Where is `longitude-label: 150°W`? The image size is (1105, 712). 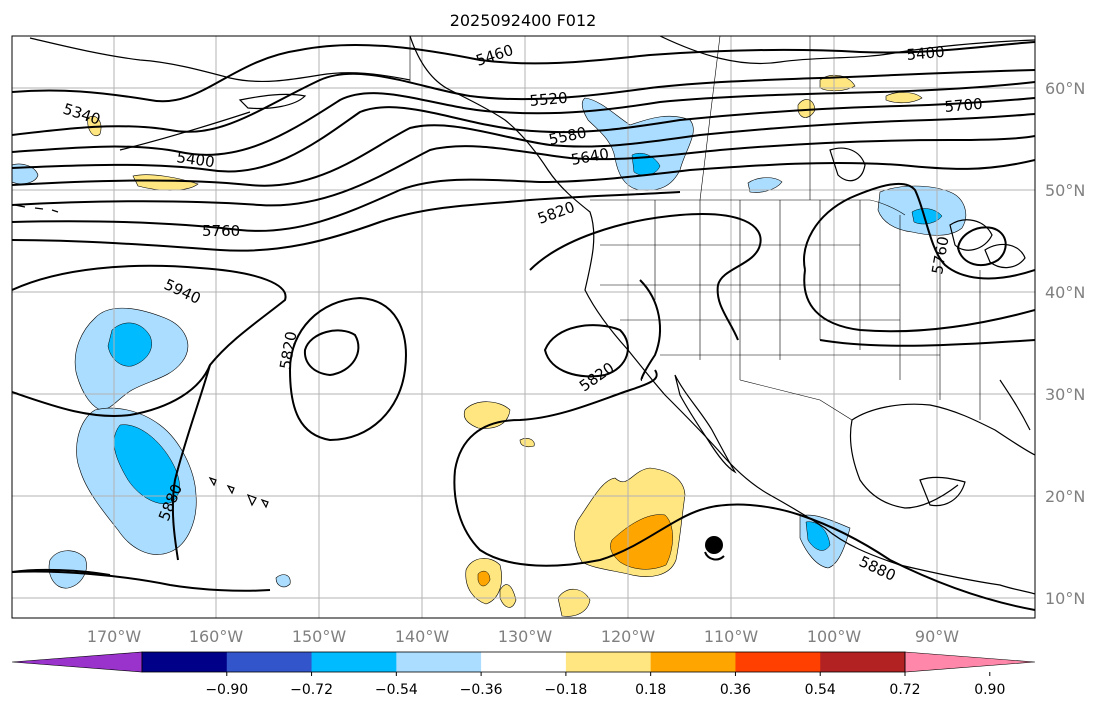
longitude-label: 150°W is located at coordinates (319, 636).